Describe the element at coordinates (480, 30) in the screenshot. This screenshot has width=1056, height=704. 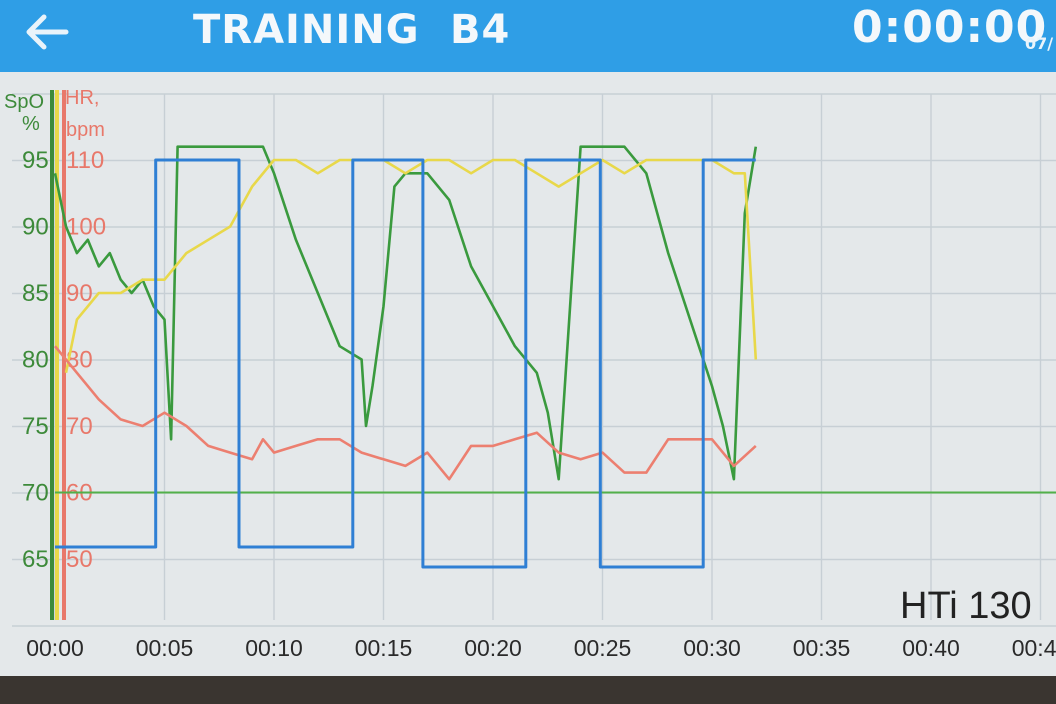
I see `mode-label: B4` at that location.